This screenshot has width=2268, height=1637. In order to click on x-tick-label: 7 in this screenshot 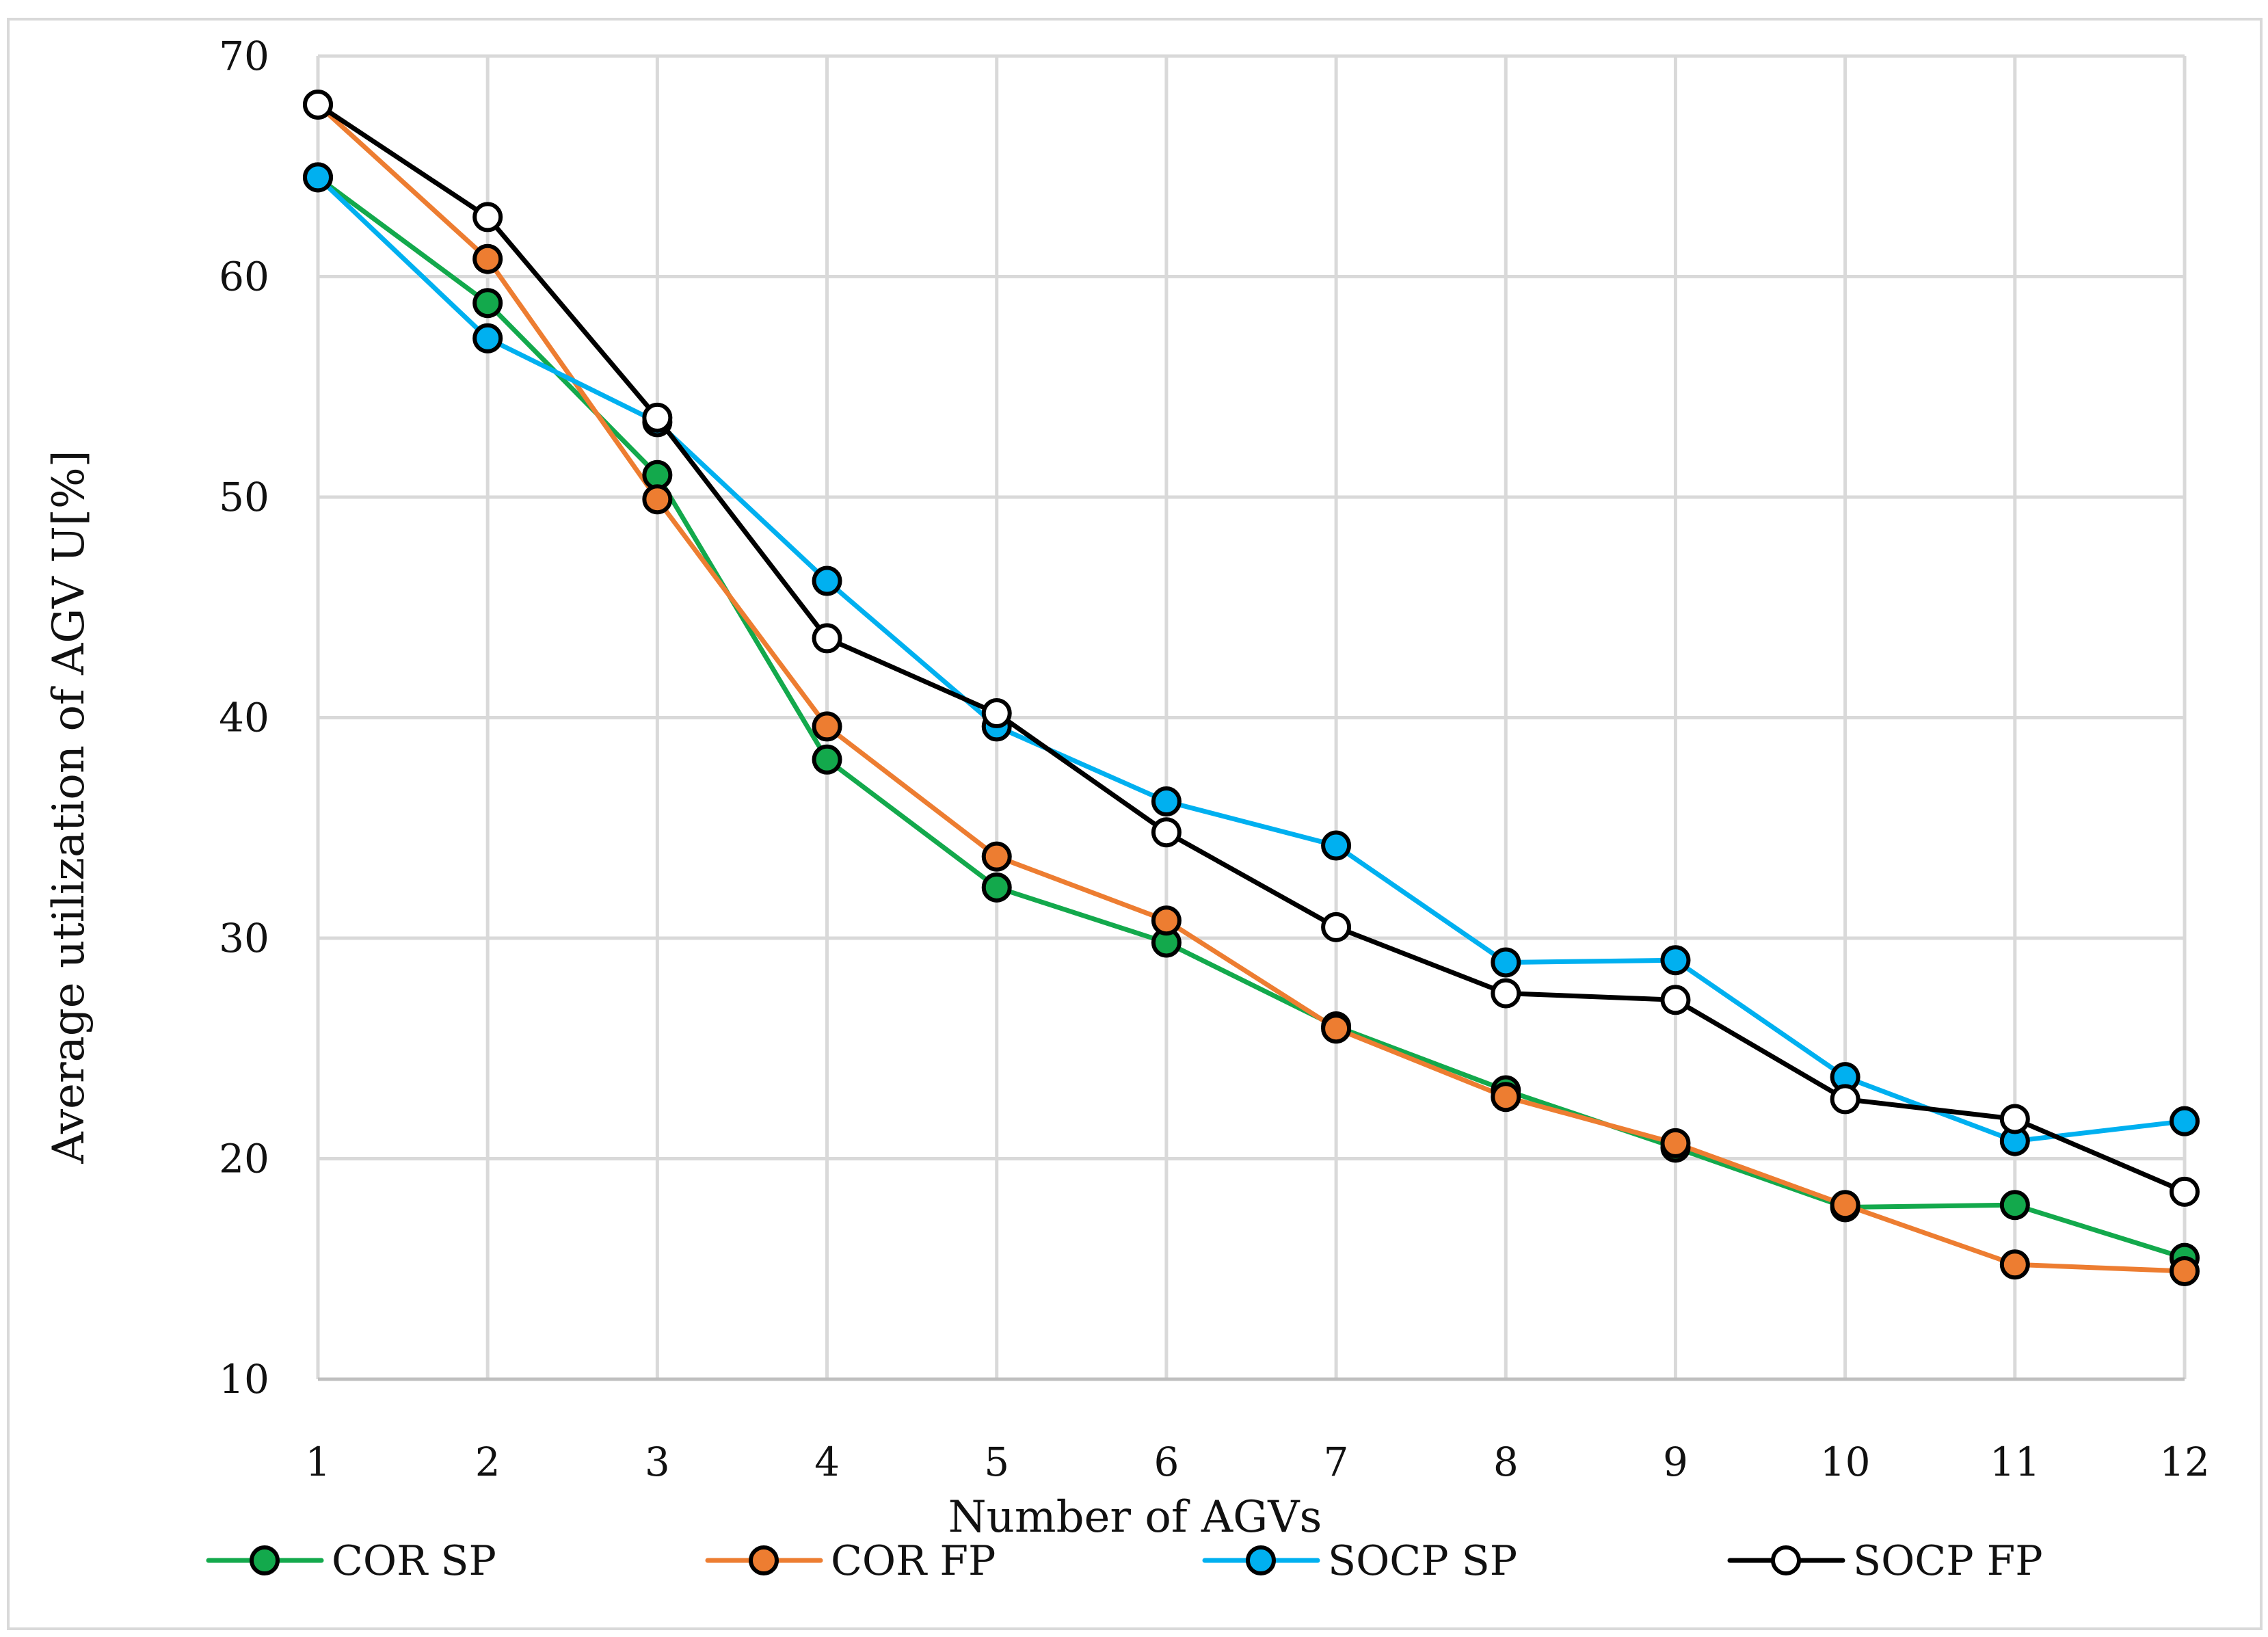, I will do `click(1336, 1462)`.